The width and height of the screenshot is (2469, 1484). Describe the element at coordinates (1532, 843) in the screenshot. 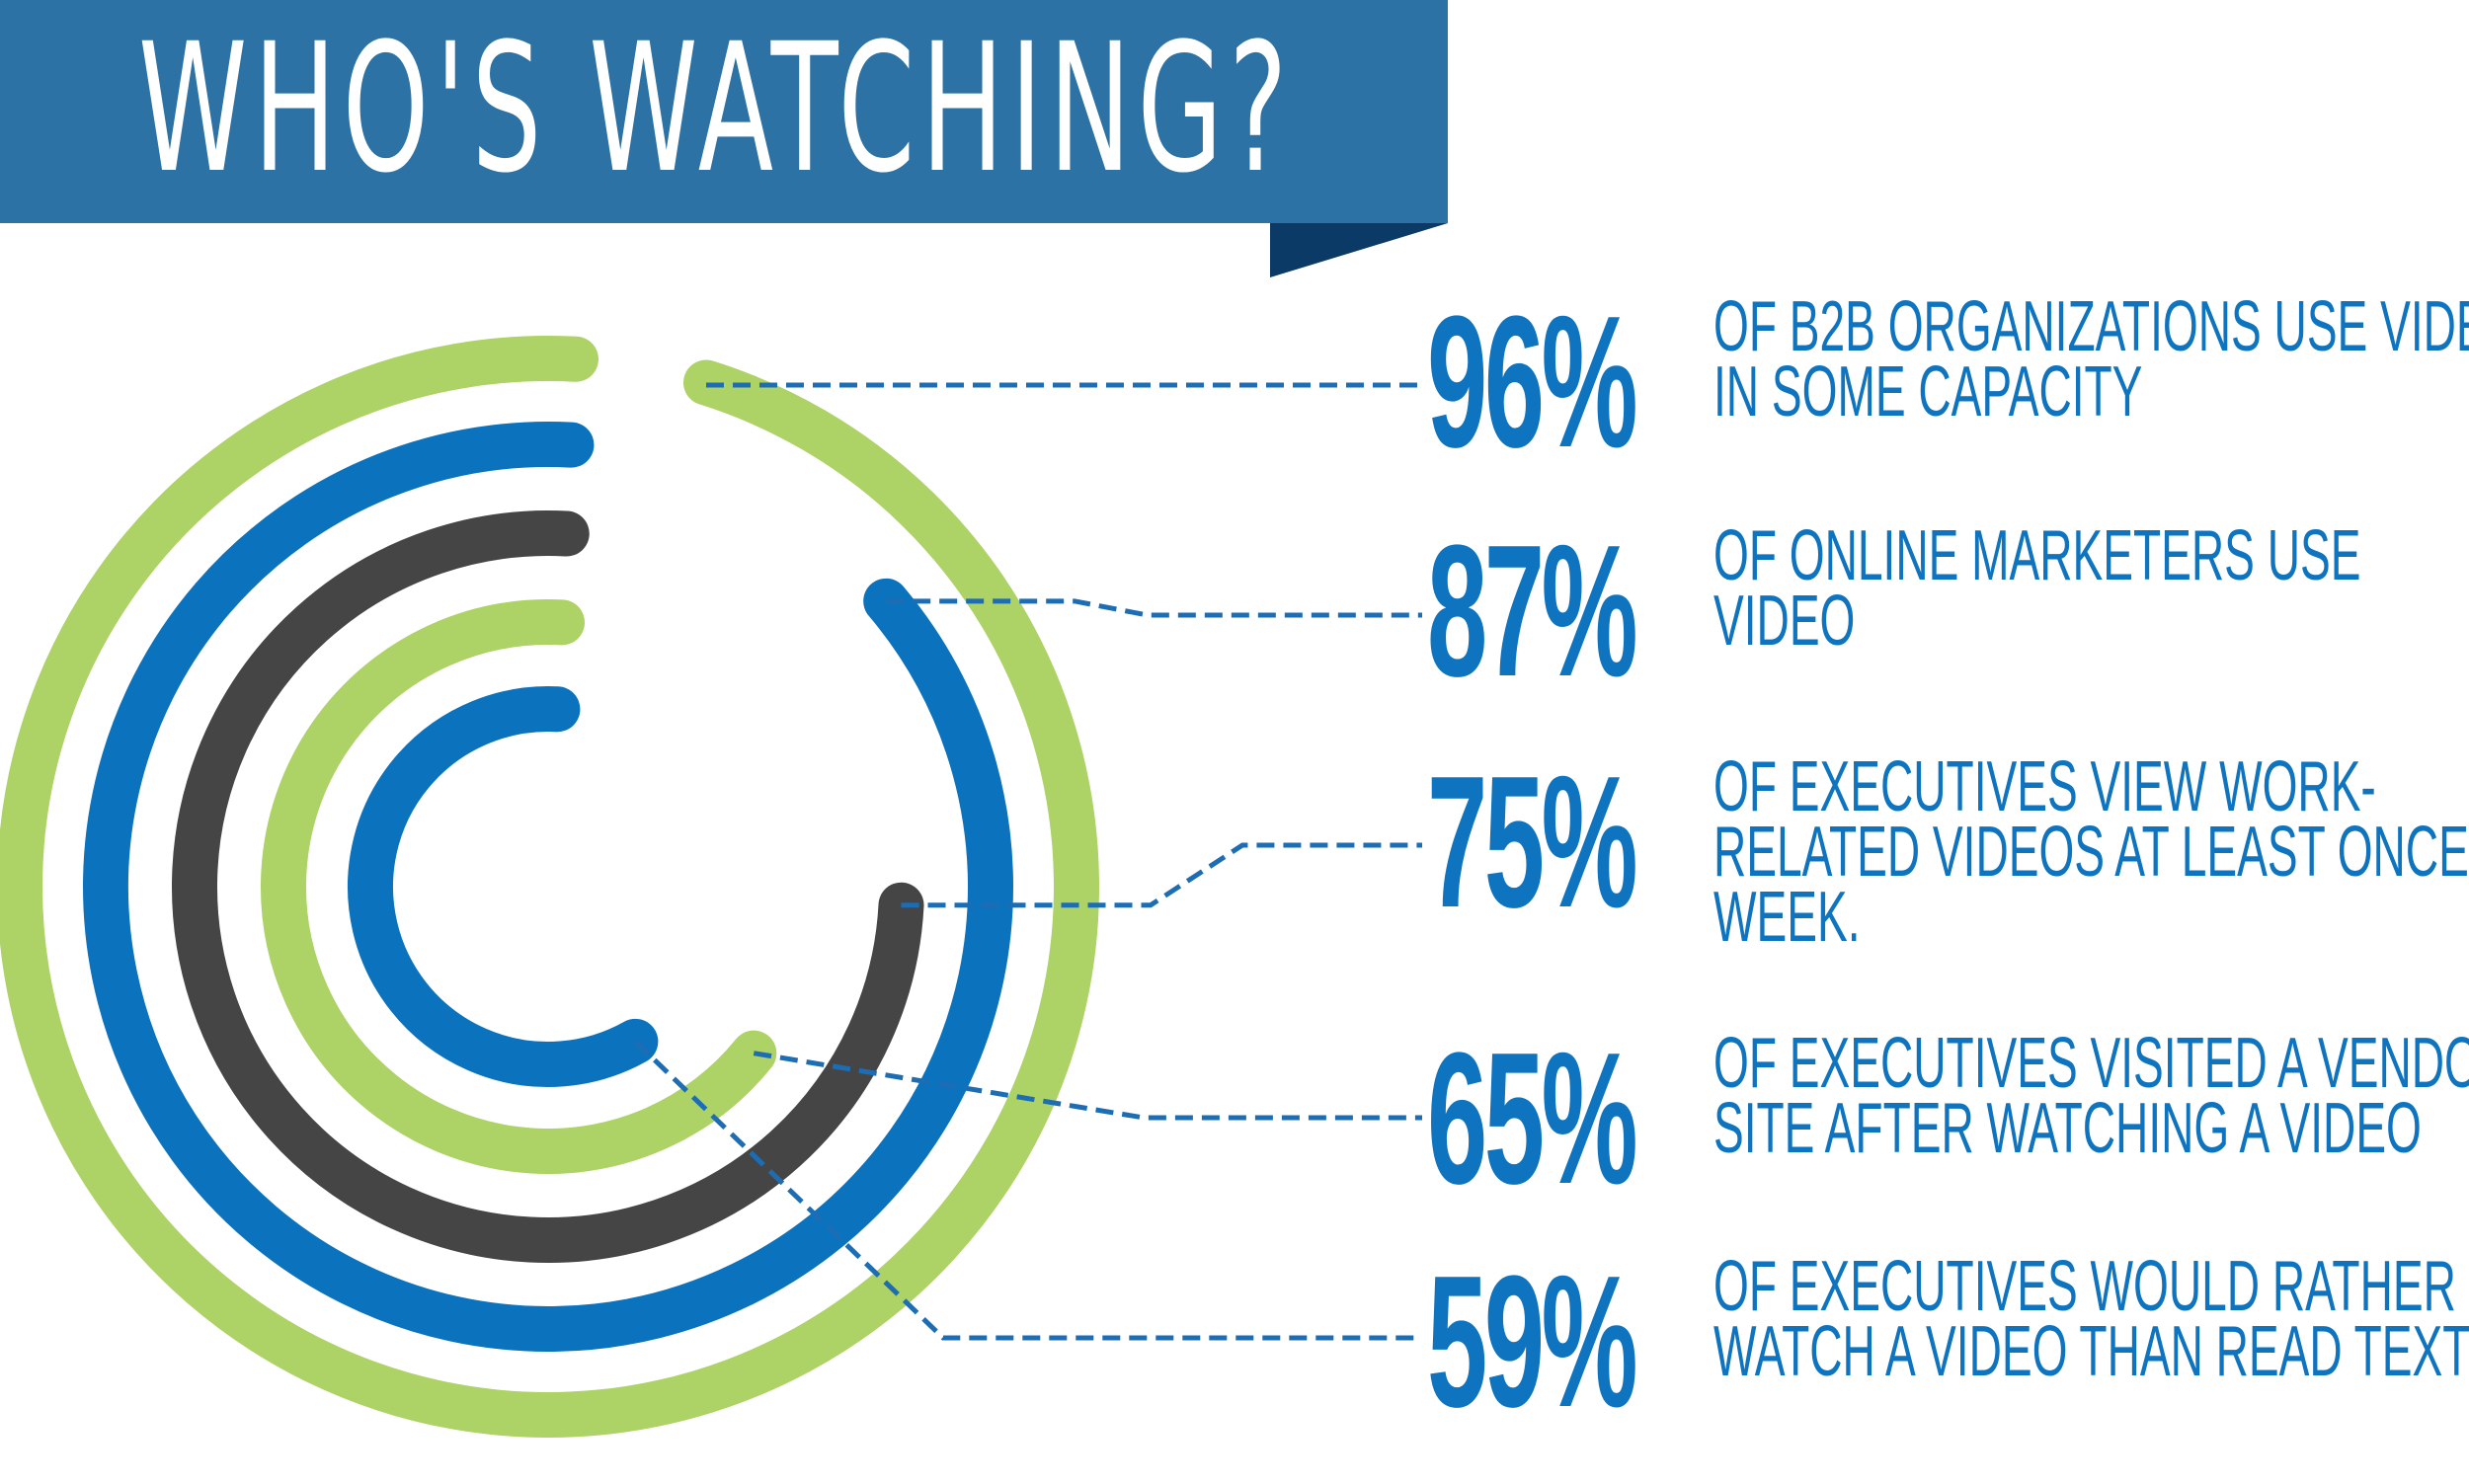

I see `stat-value: 75%` at that location.